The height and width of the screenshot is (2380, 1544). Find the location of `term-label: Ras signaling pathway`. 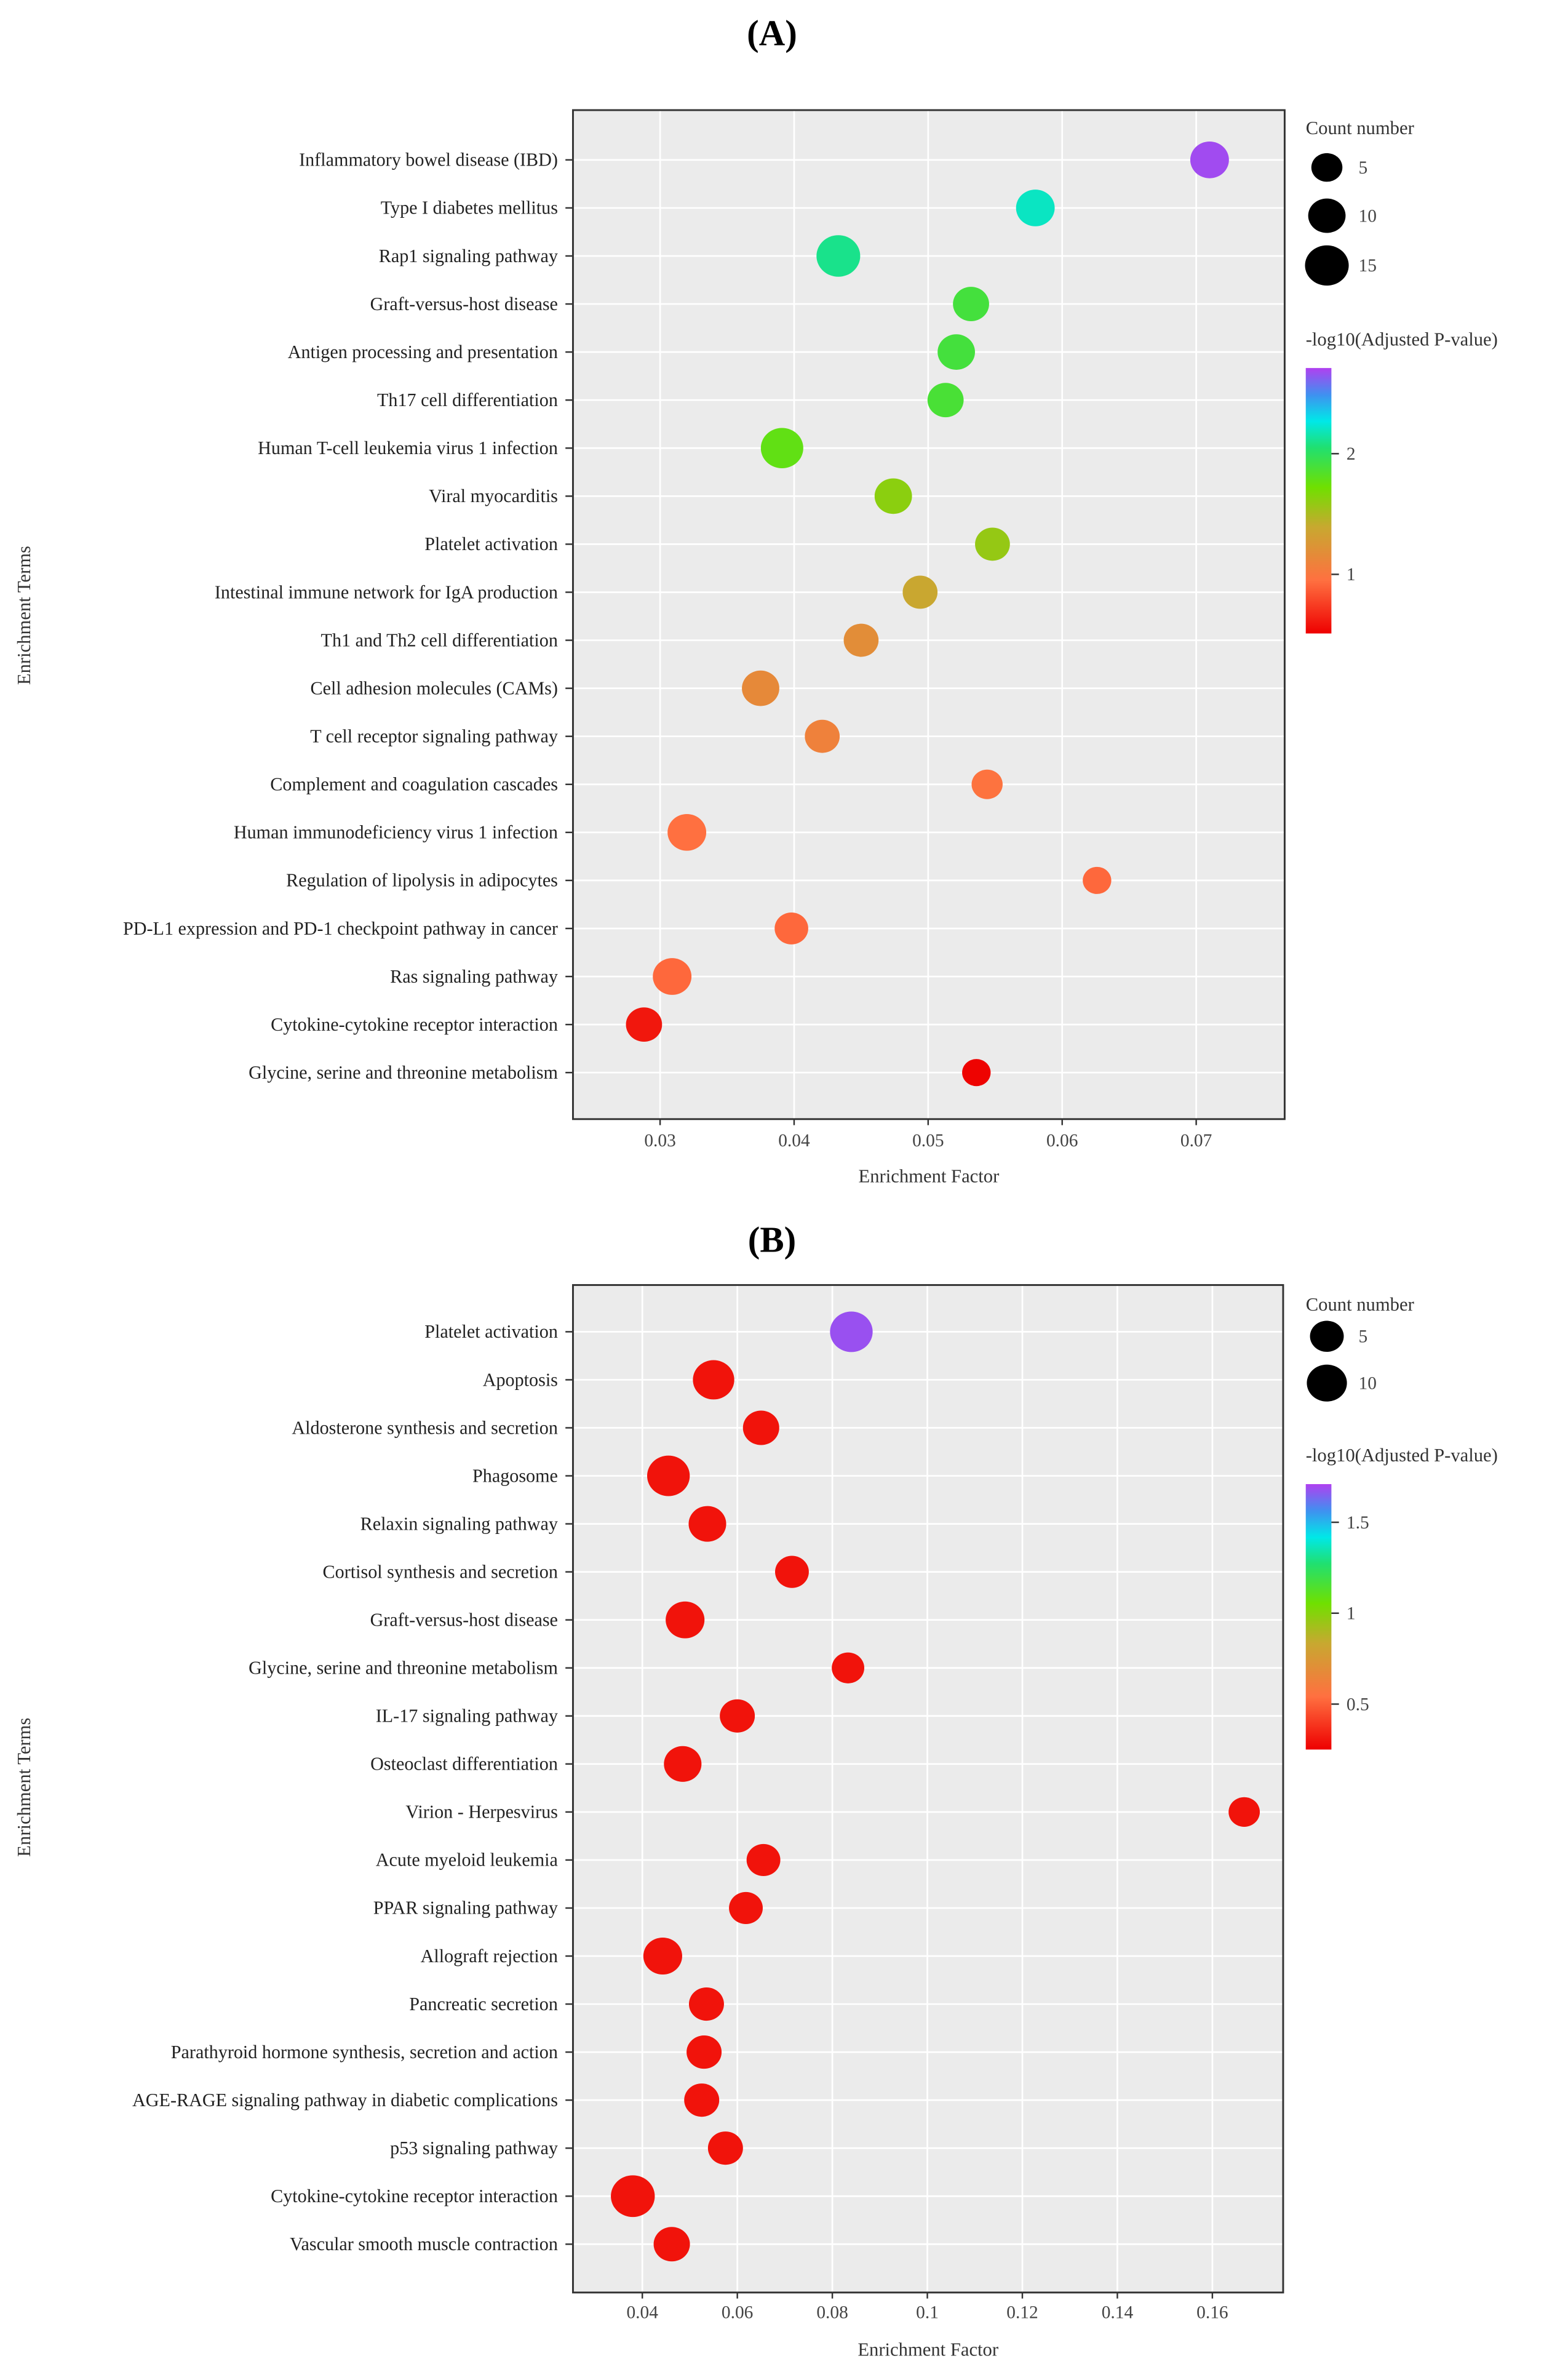

term-label: Ras signaling pathway is located at coordinates (474, 977).